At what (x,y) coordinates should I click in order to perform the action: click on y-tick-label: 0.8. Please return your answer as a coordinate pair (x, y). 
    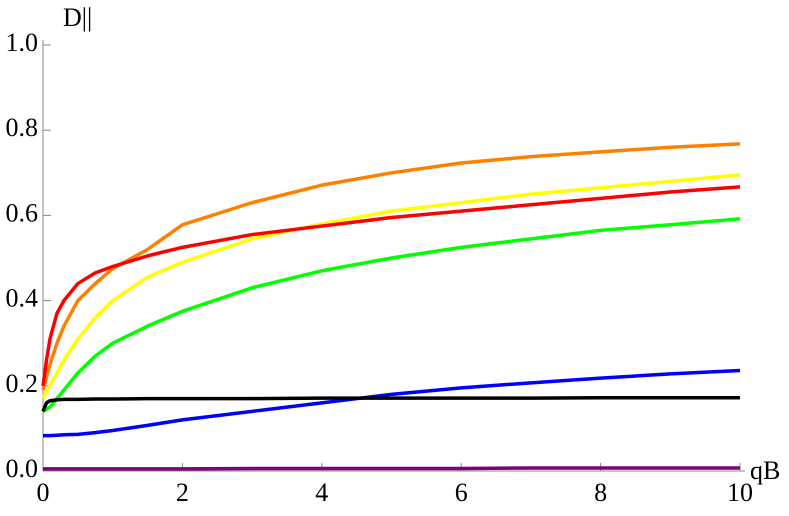
    Looking at the image, I should click on (22, 127).